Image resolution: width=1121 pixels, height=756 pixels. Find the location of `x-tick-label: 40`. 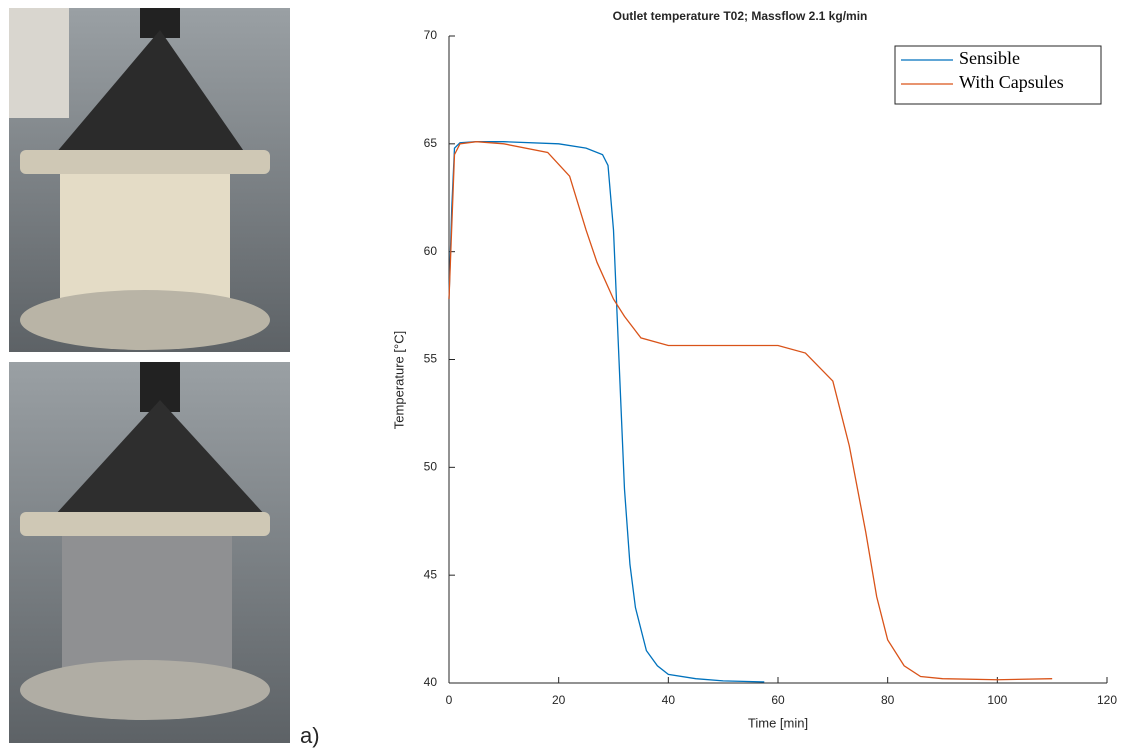

x-tick-label: 40 is located at coordinates (669, 700).